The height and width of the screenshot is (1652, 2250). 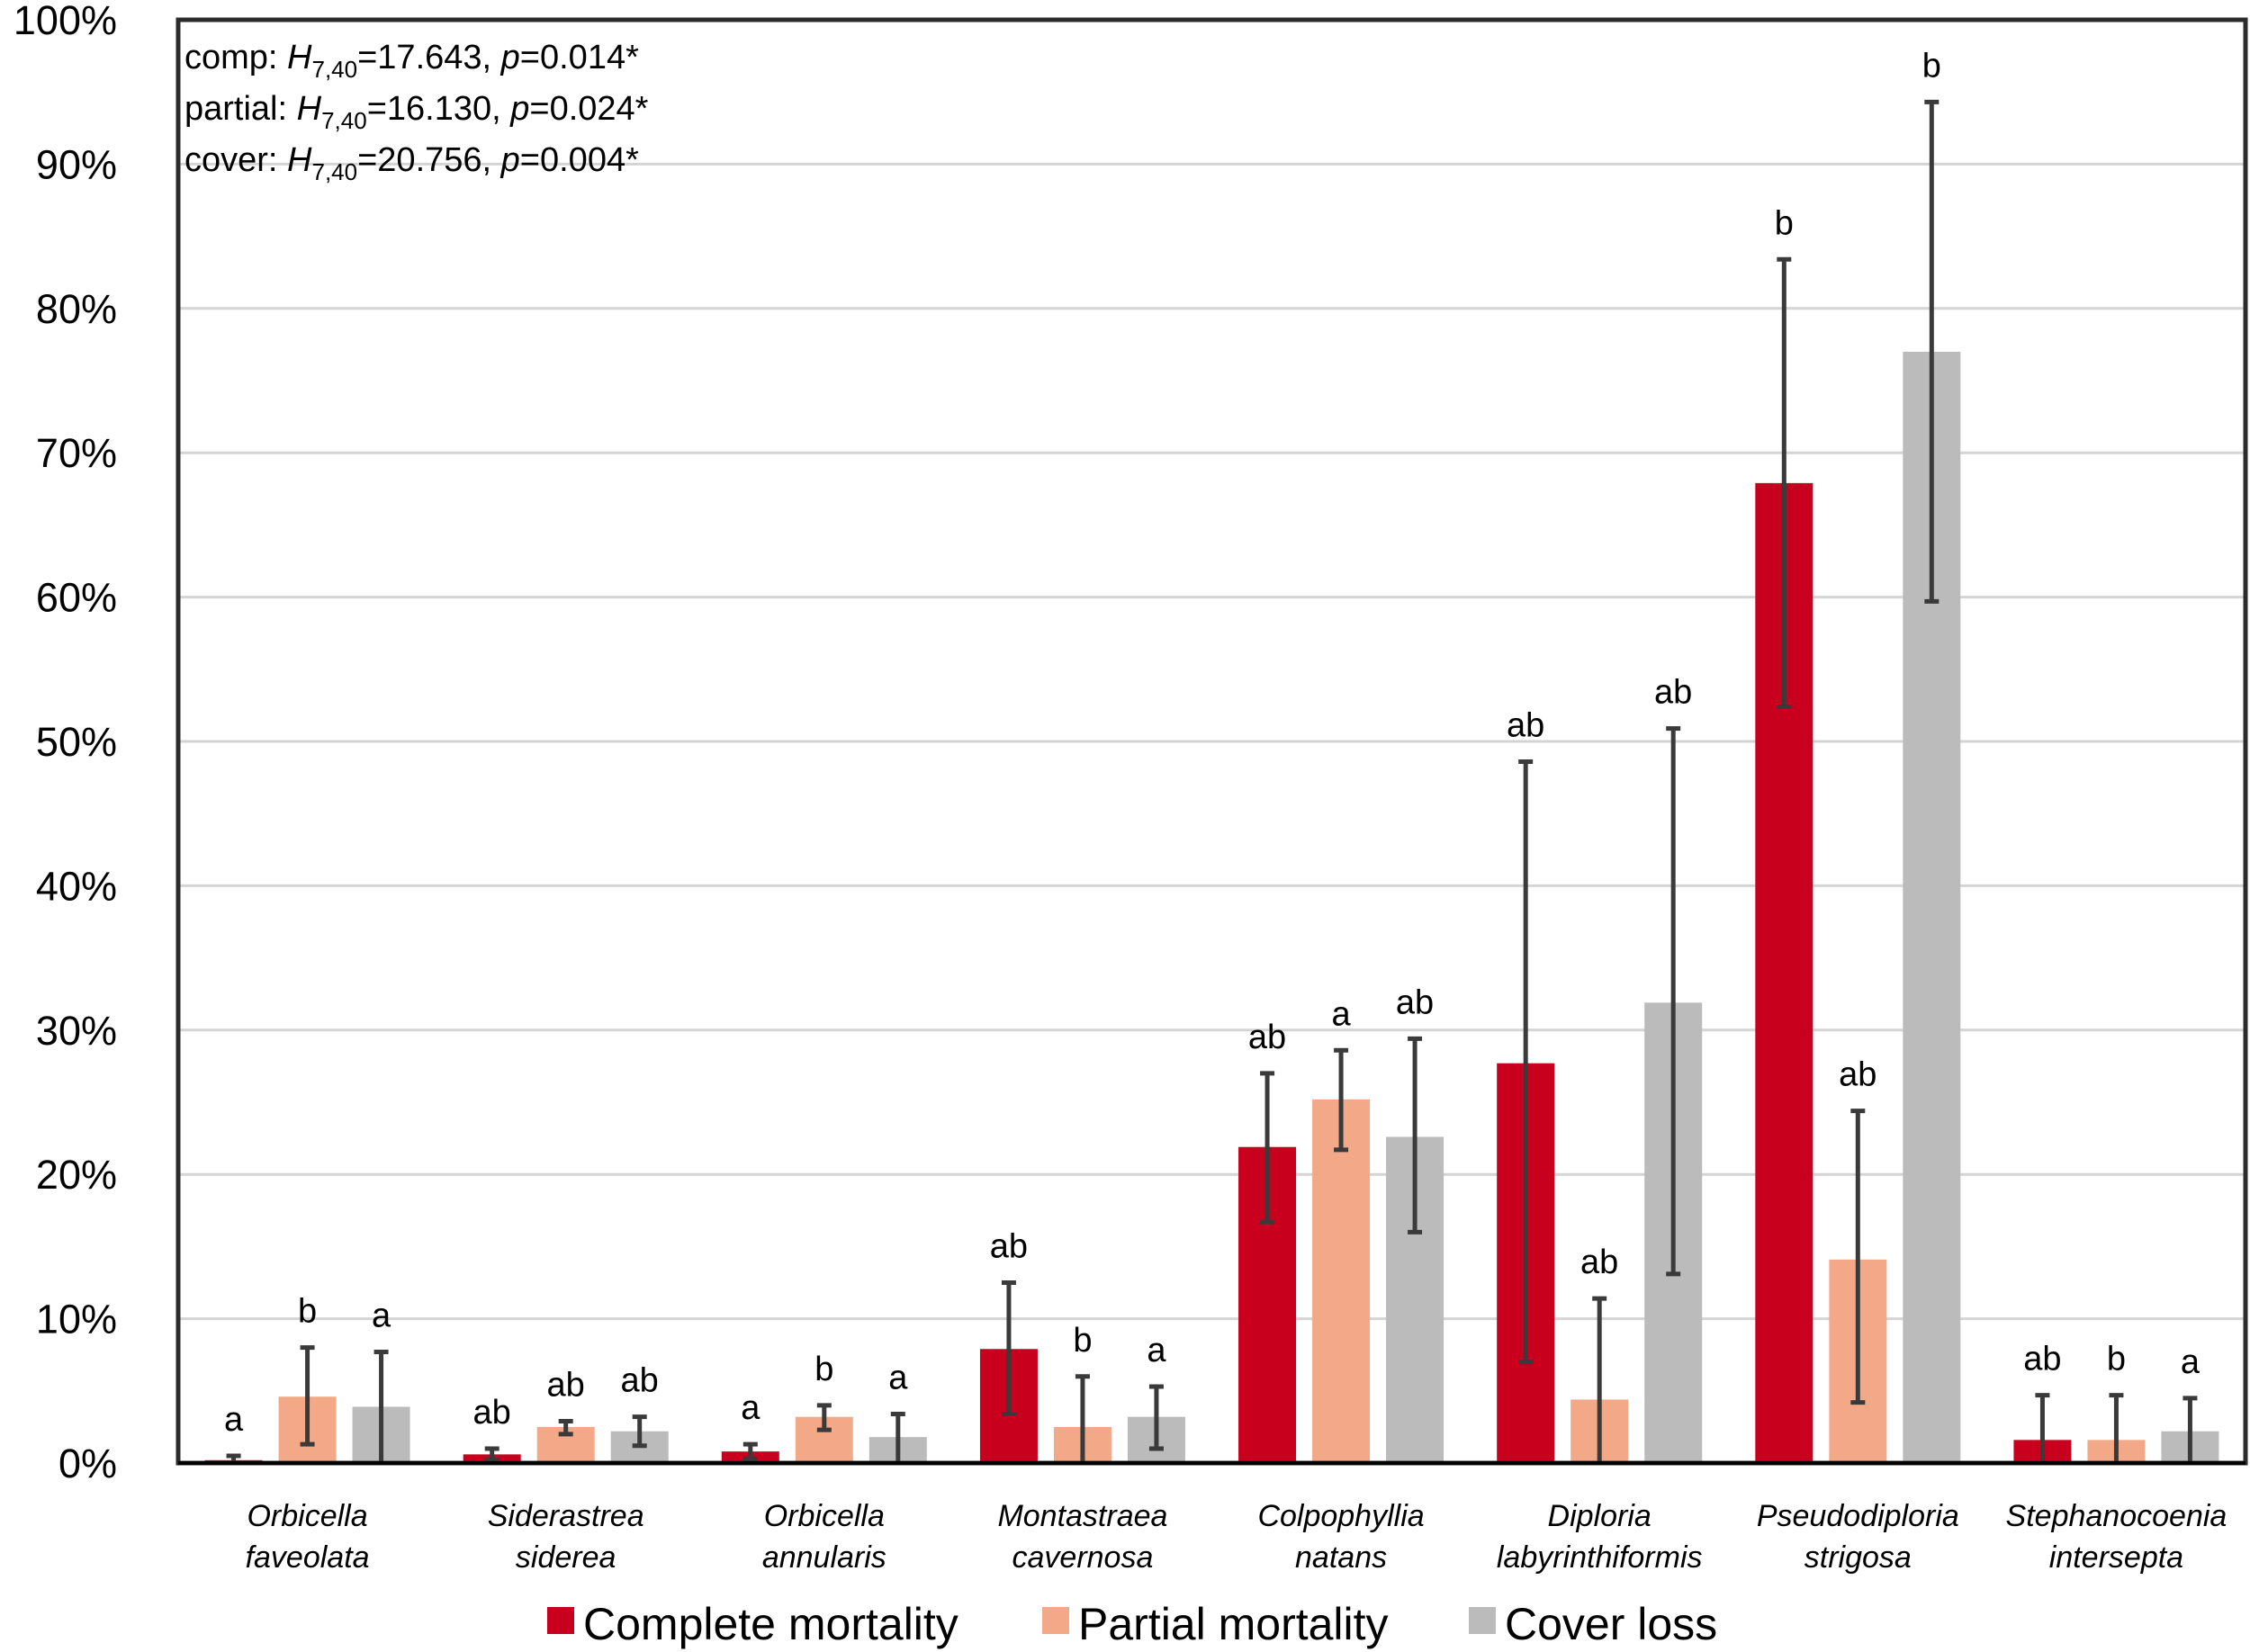 I want to click on category-label: natans, so click(x=1341, y=1558).